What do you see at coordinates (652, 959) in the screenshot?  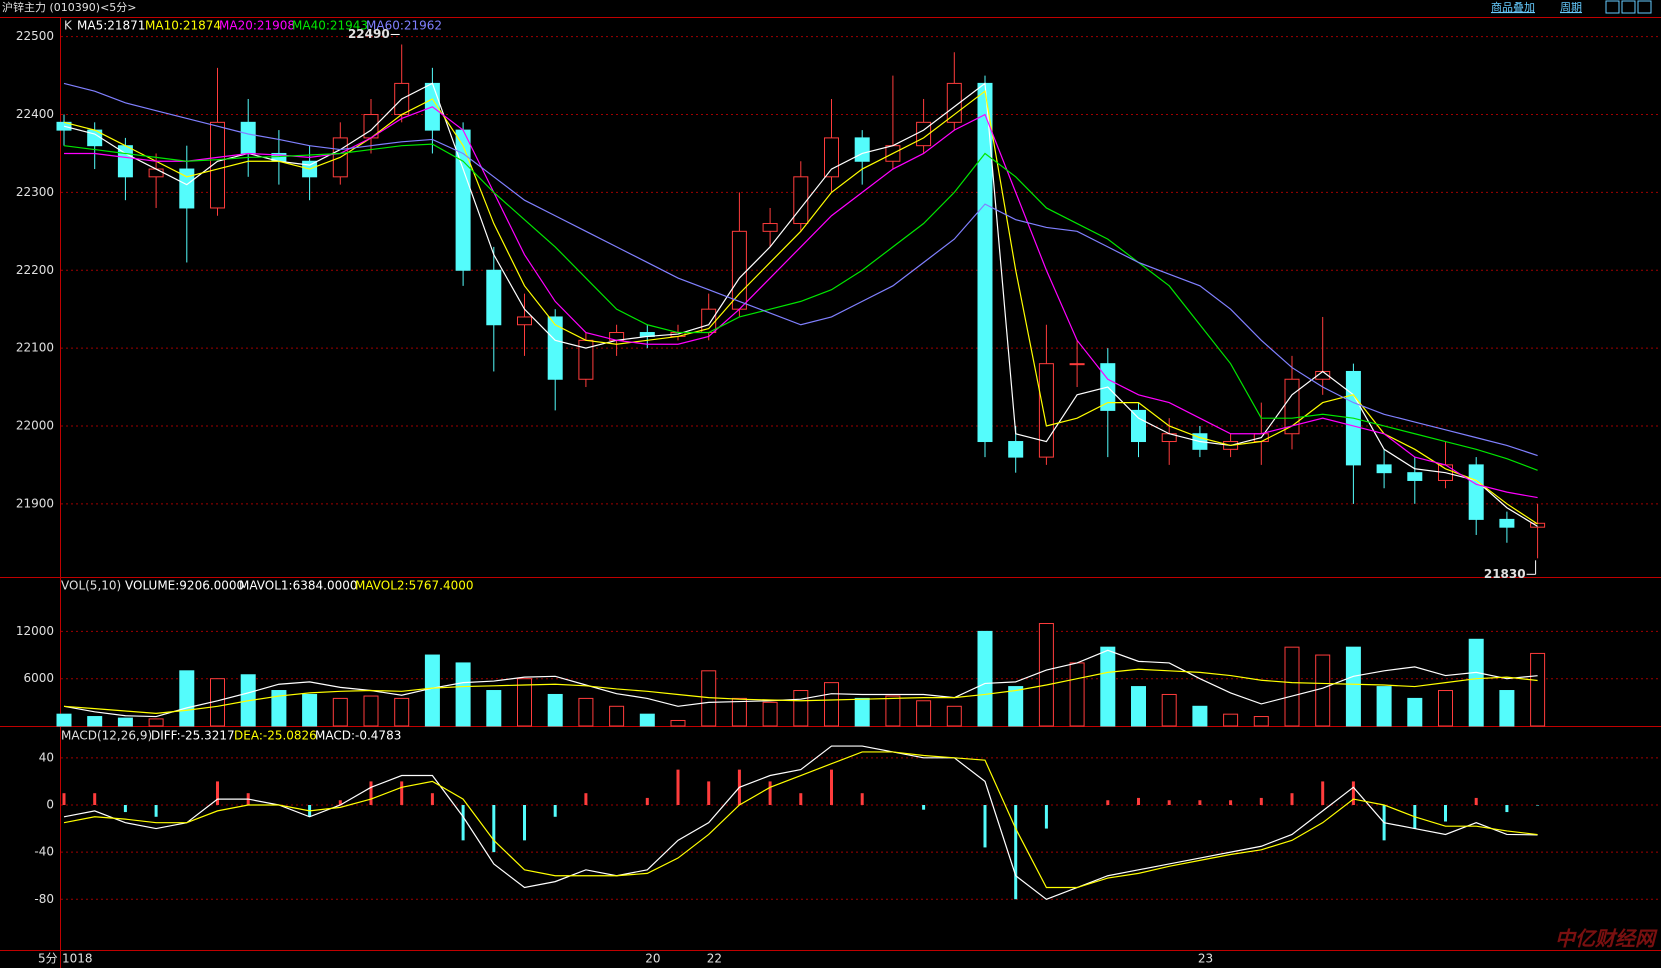 I see `x-tick-label: 20` at bounding box center [652, 959].